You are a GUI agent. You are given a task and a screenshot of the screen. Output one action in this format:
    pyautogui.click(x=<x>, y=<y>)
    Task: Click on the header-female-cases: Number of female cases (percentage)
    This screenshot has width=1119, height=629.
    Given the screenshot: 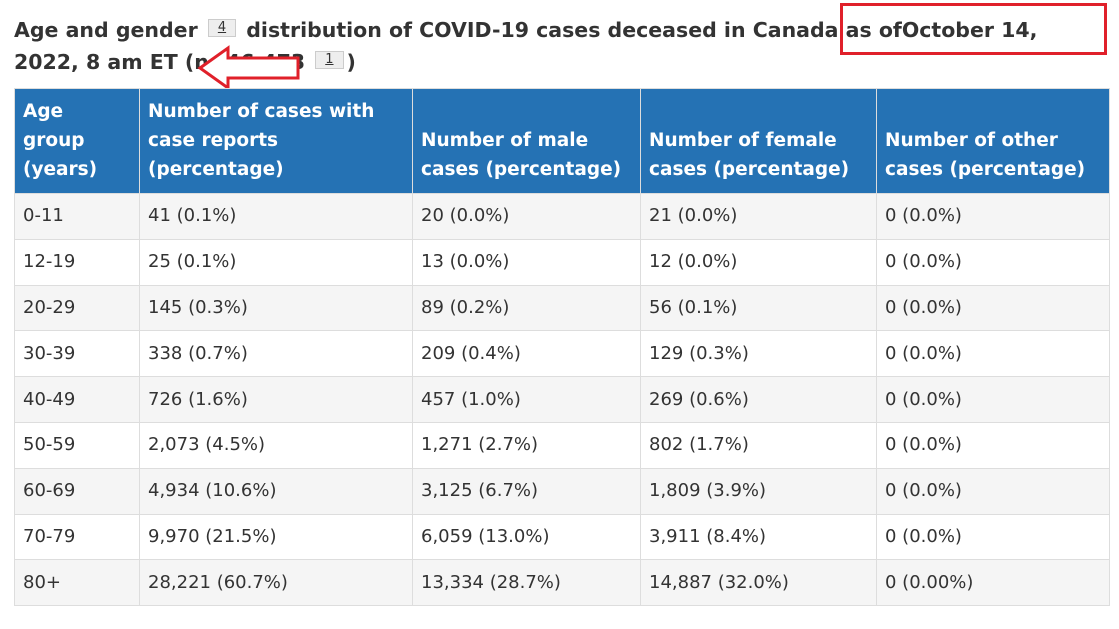 What is the action you would take?
    pyautogui.click(x=758, y=141)
    